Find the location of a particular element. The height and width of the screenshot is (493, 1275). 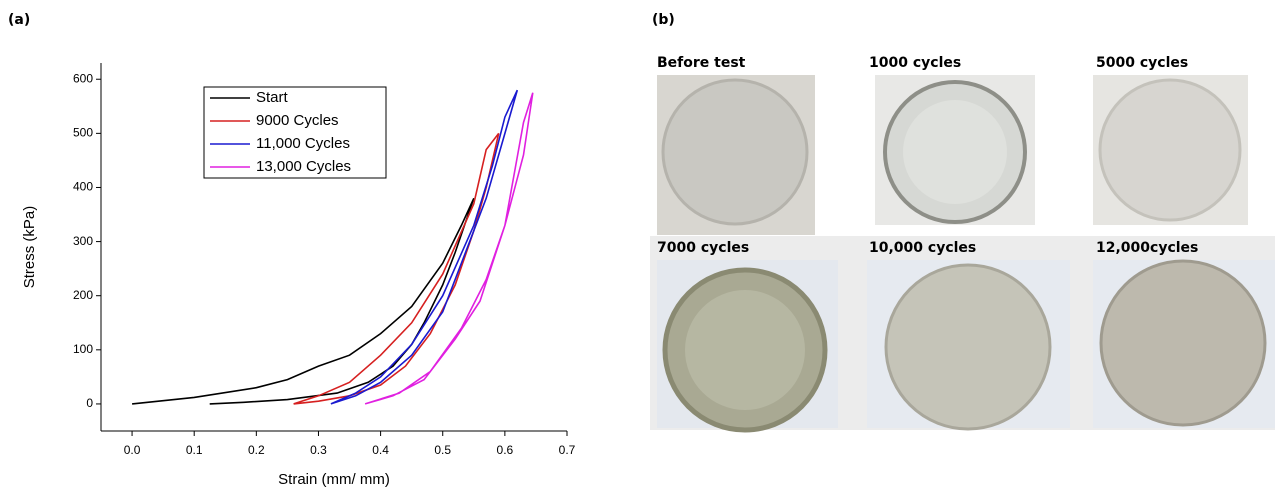

x-tick-label: 0.7 is located at coordinates (567, 450).